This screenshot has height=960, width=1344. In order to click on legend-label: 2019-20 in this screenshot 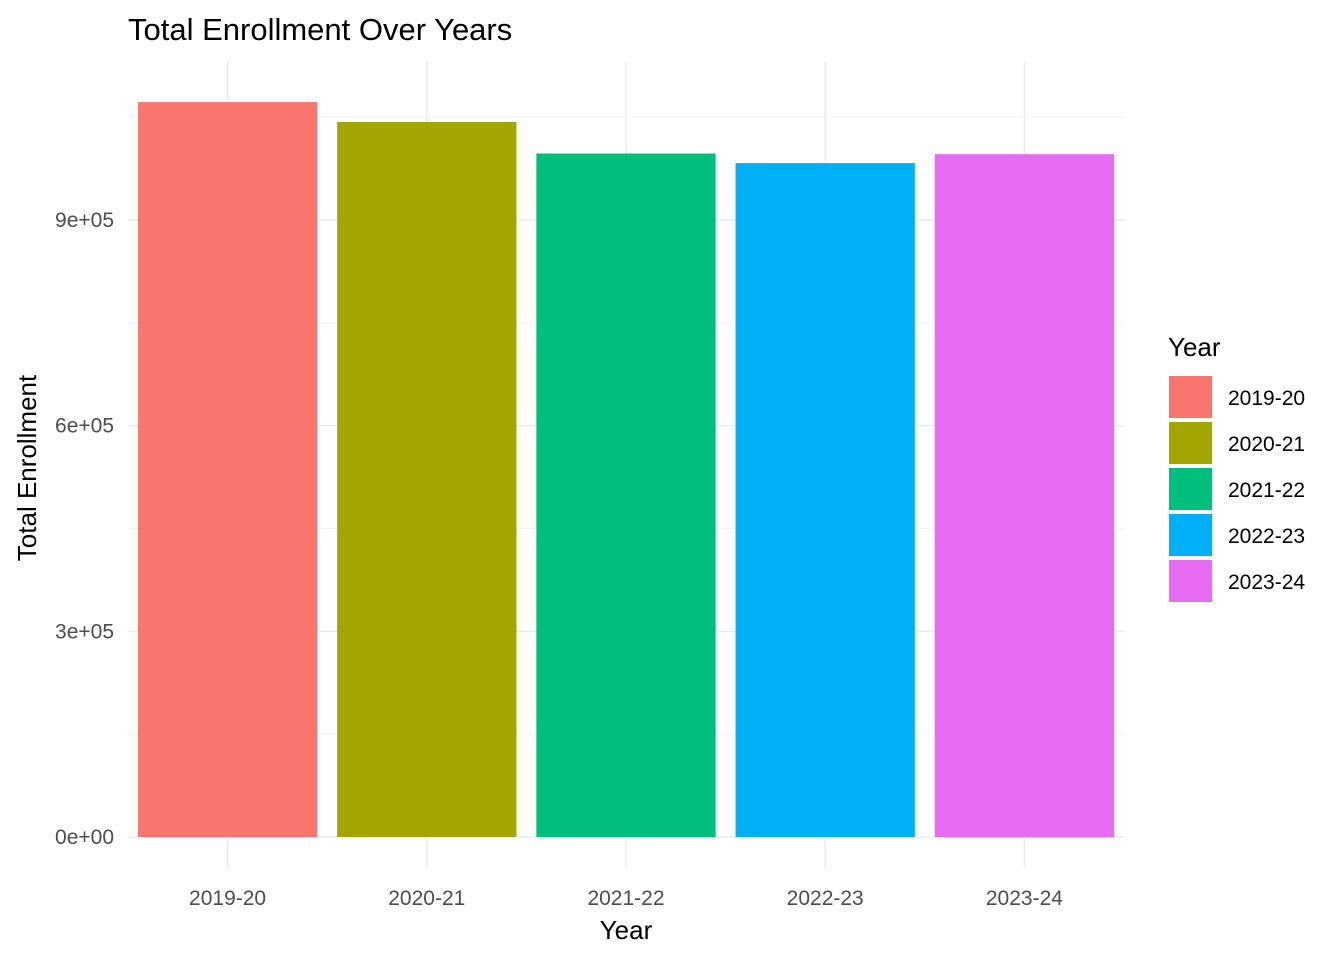, I will do `click(1266, 398)`.